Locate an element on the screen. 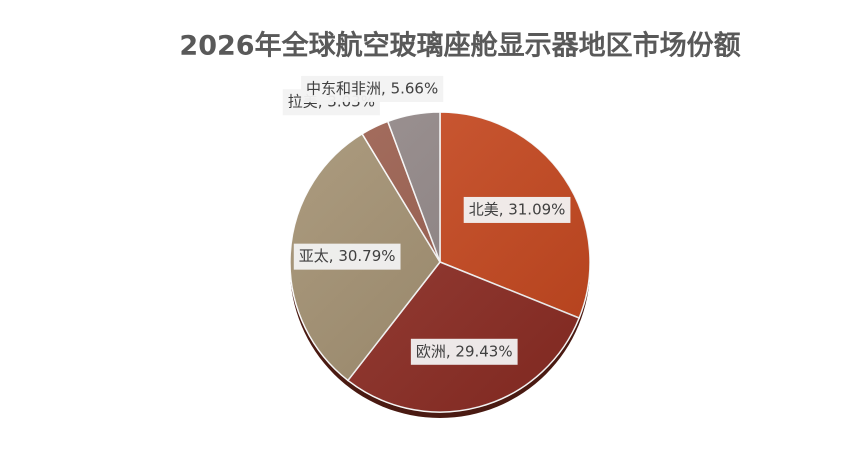  chart-title: 2026年全球航空玻璃座舱显示器地区市场份额 is located at coordinates (459, 46).